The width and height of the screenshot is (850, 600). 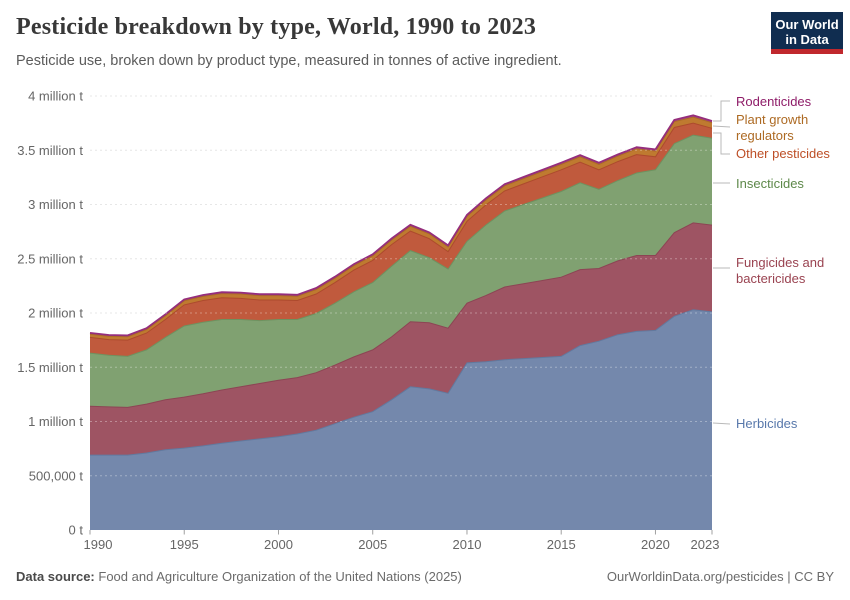 I want to click on legend-item-fungicides-and-bactericides: Fungicides and bactericides, so click(x=780, y=270).